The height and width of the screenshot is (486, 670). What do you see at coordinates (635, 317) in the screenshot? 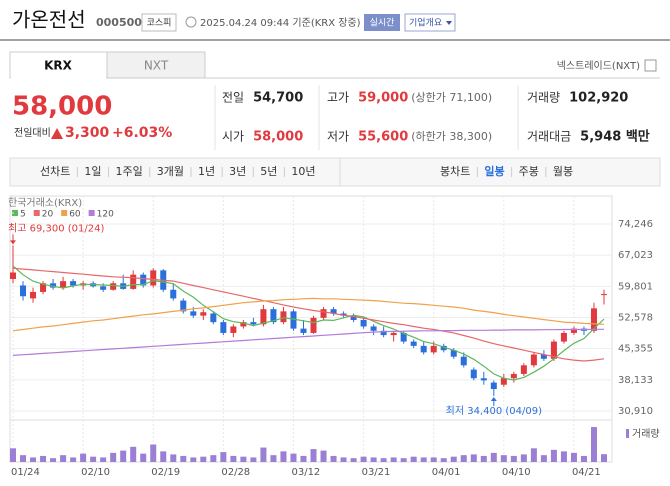
I see `y-tick-label: 52,578` at bounding box center [635, 317].